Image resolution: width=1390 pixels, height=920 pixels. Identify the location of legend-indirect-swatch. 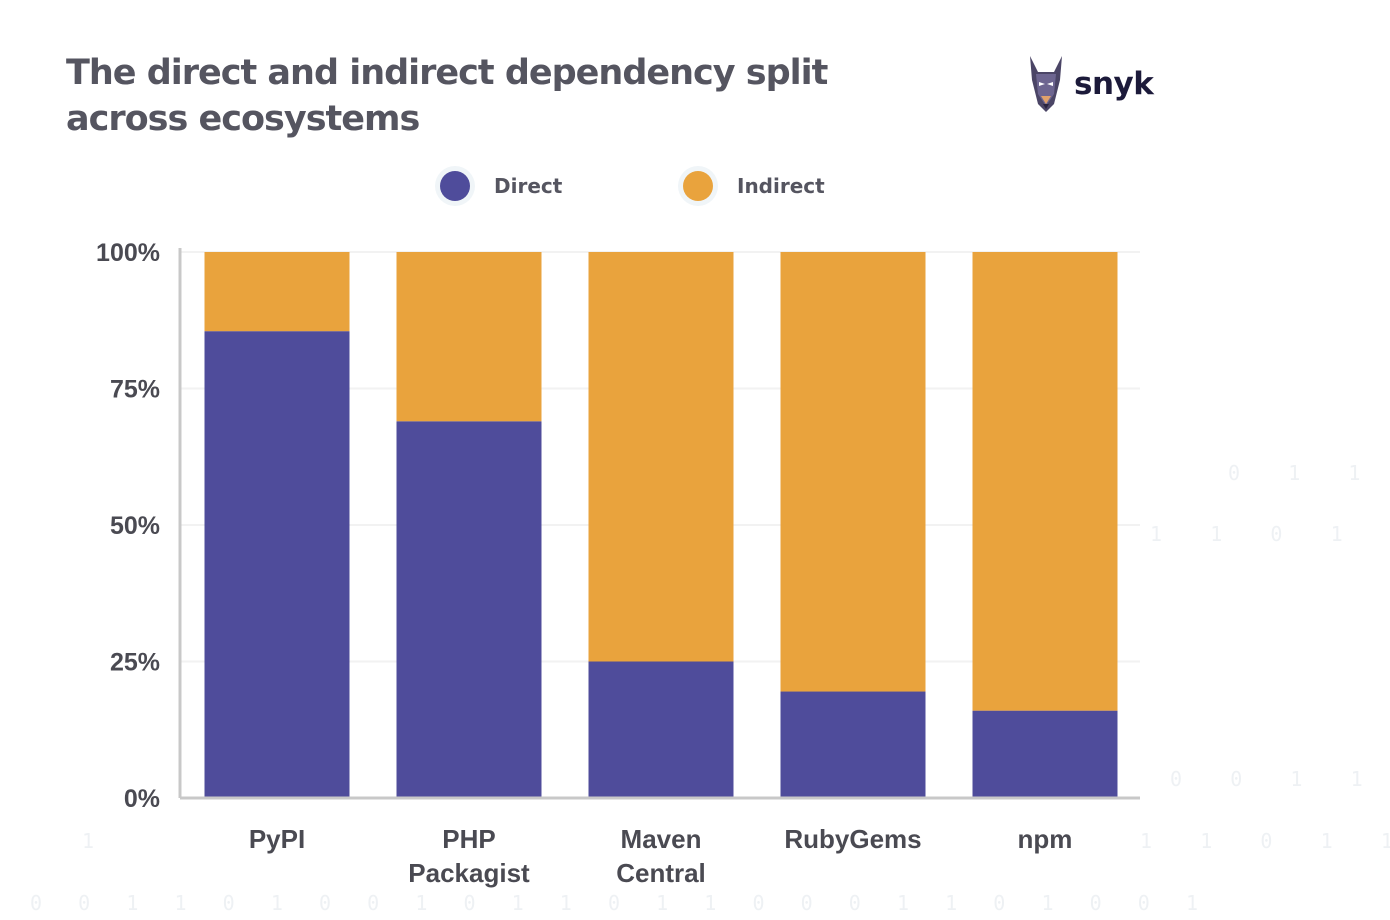
(698, 186).